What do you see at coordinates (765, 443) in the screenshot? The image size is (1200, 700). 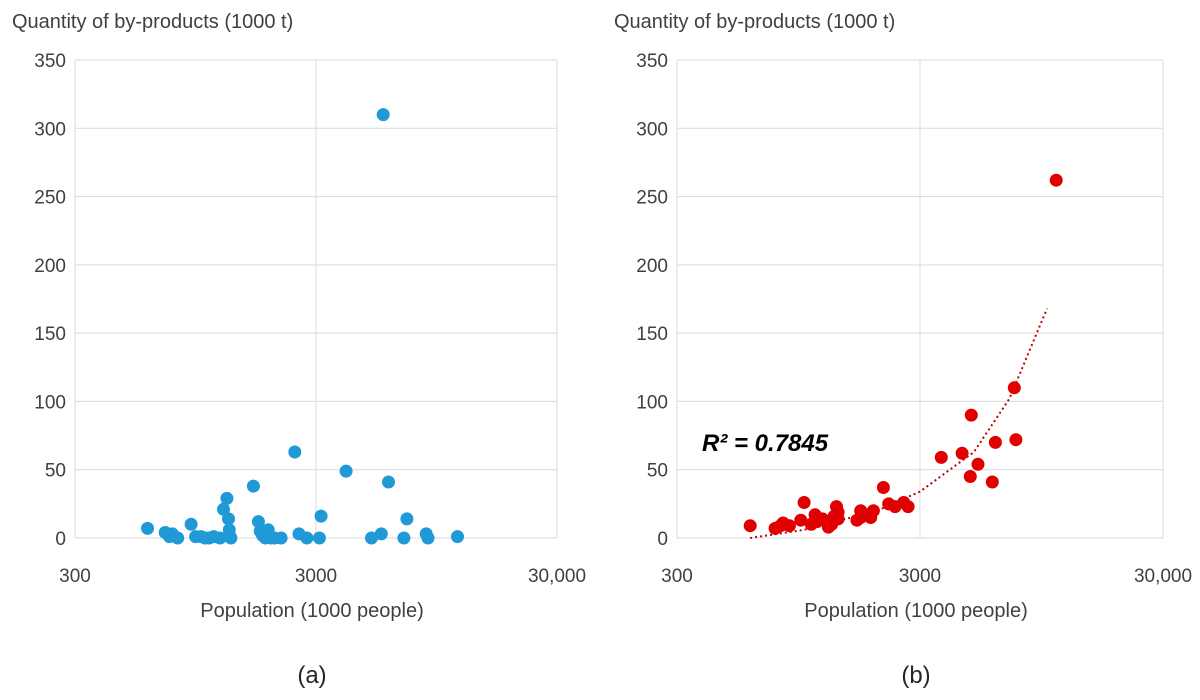 I see `r-squared-annotation: R² = 0.7845` at bounding box center [765, 443].